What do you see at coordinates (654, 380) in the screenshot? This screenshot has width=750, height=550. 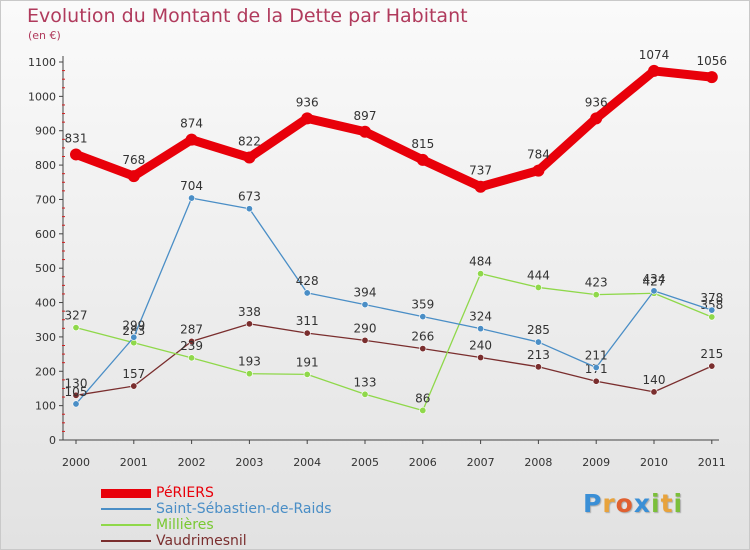 I see `data-label: 140` at bounding box center [654, 380].